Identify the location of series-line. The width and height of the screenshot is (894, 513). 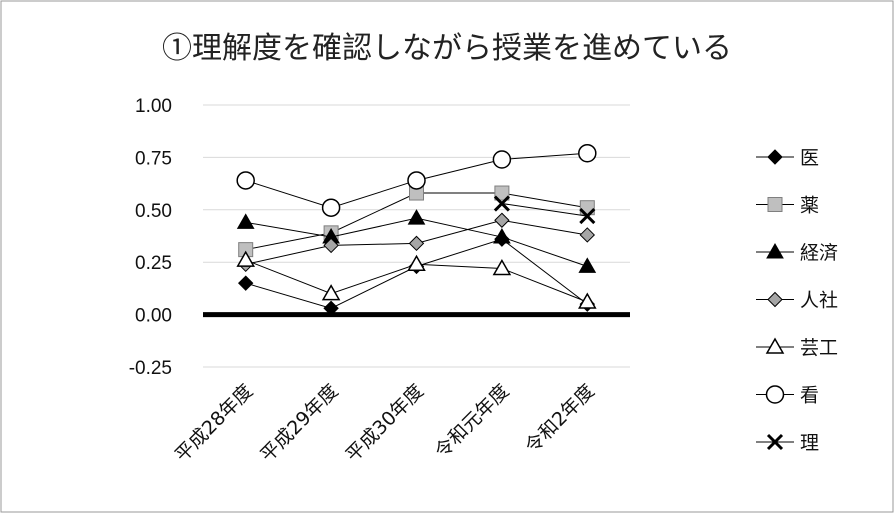
(544, 210).